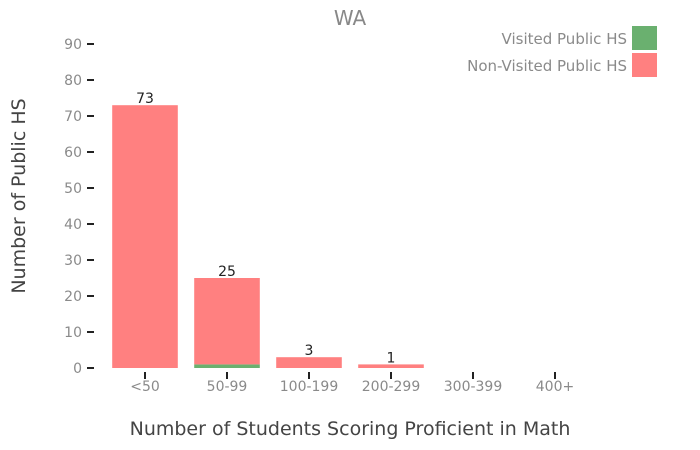 The image size is (700, 450). I want to click on x-tick-label: 300-399, so click(473, 387).